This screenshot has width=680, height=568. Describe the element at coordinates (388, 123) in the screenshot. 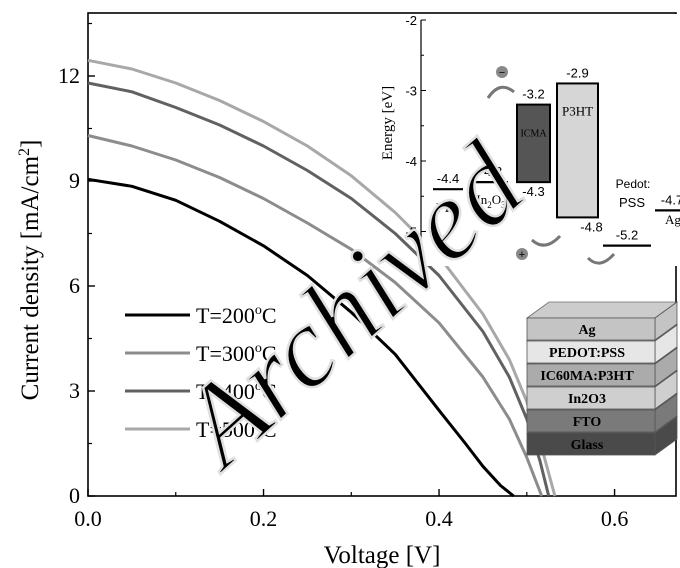

I see `energy-axis-label: Energy [eV]` at that location.